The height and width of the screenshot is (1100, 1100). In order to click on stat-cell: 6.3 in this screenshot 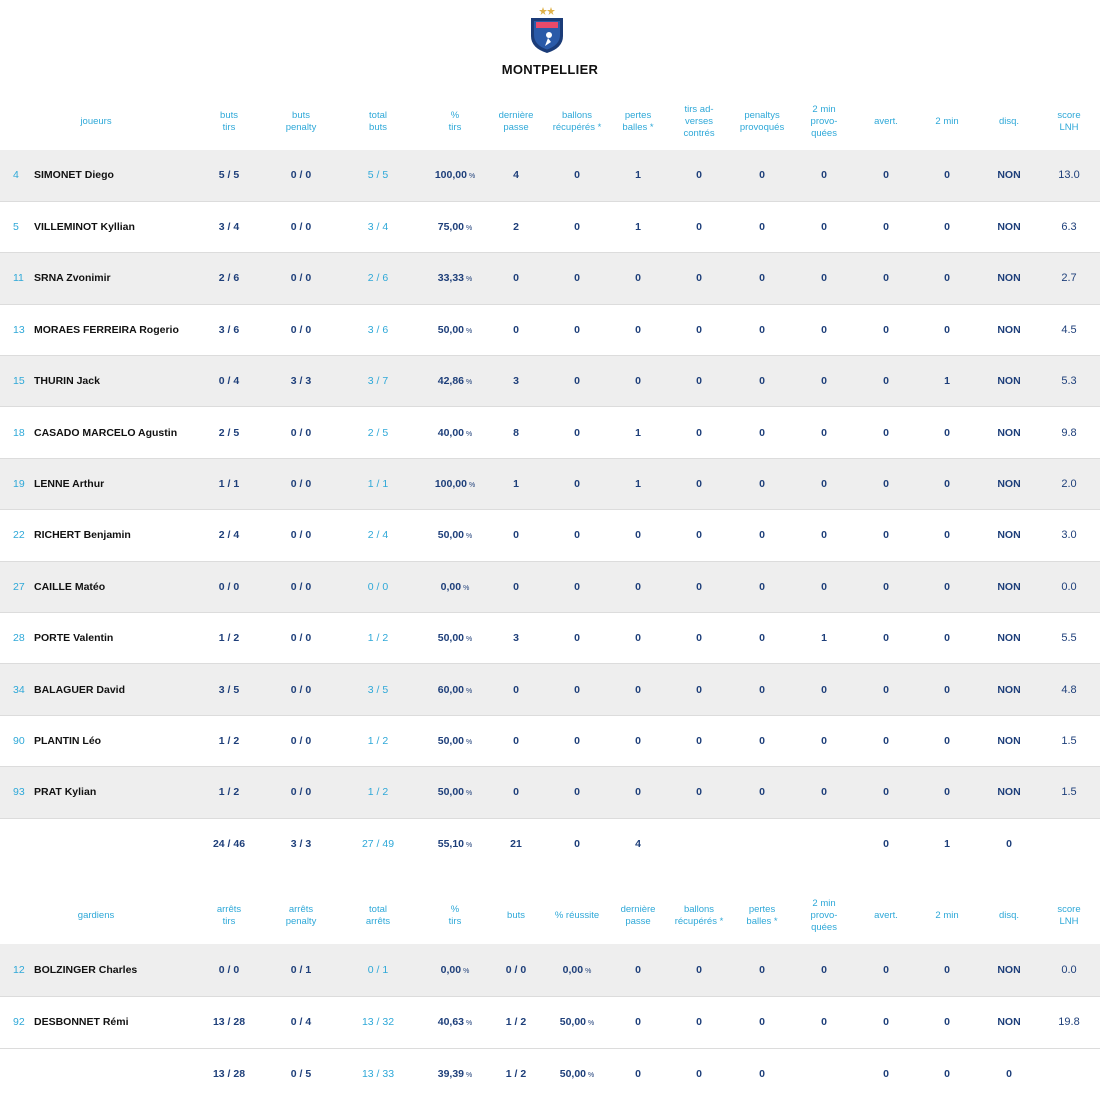, I will do `click(1069, 227)`.